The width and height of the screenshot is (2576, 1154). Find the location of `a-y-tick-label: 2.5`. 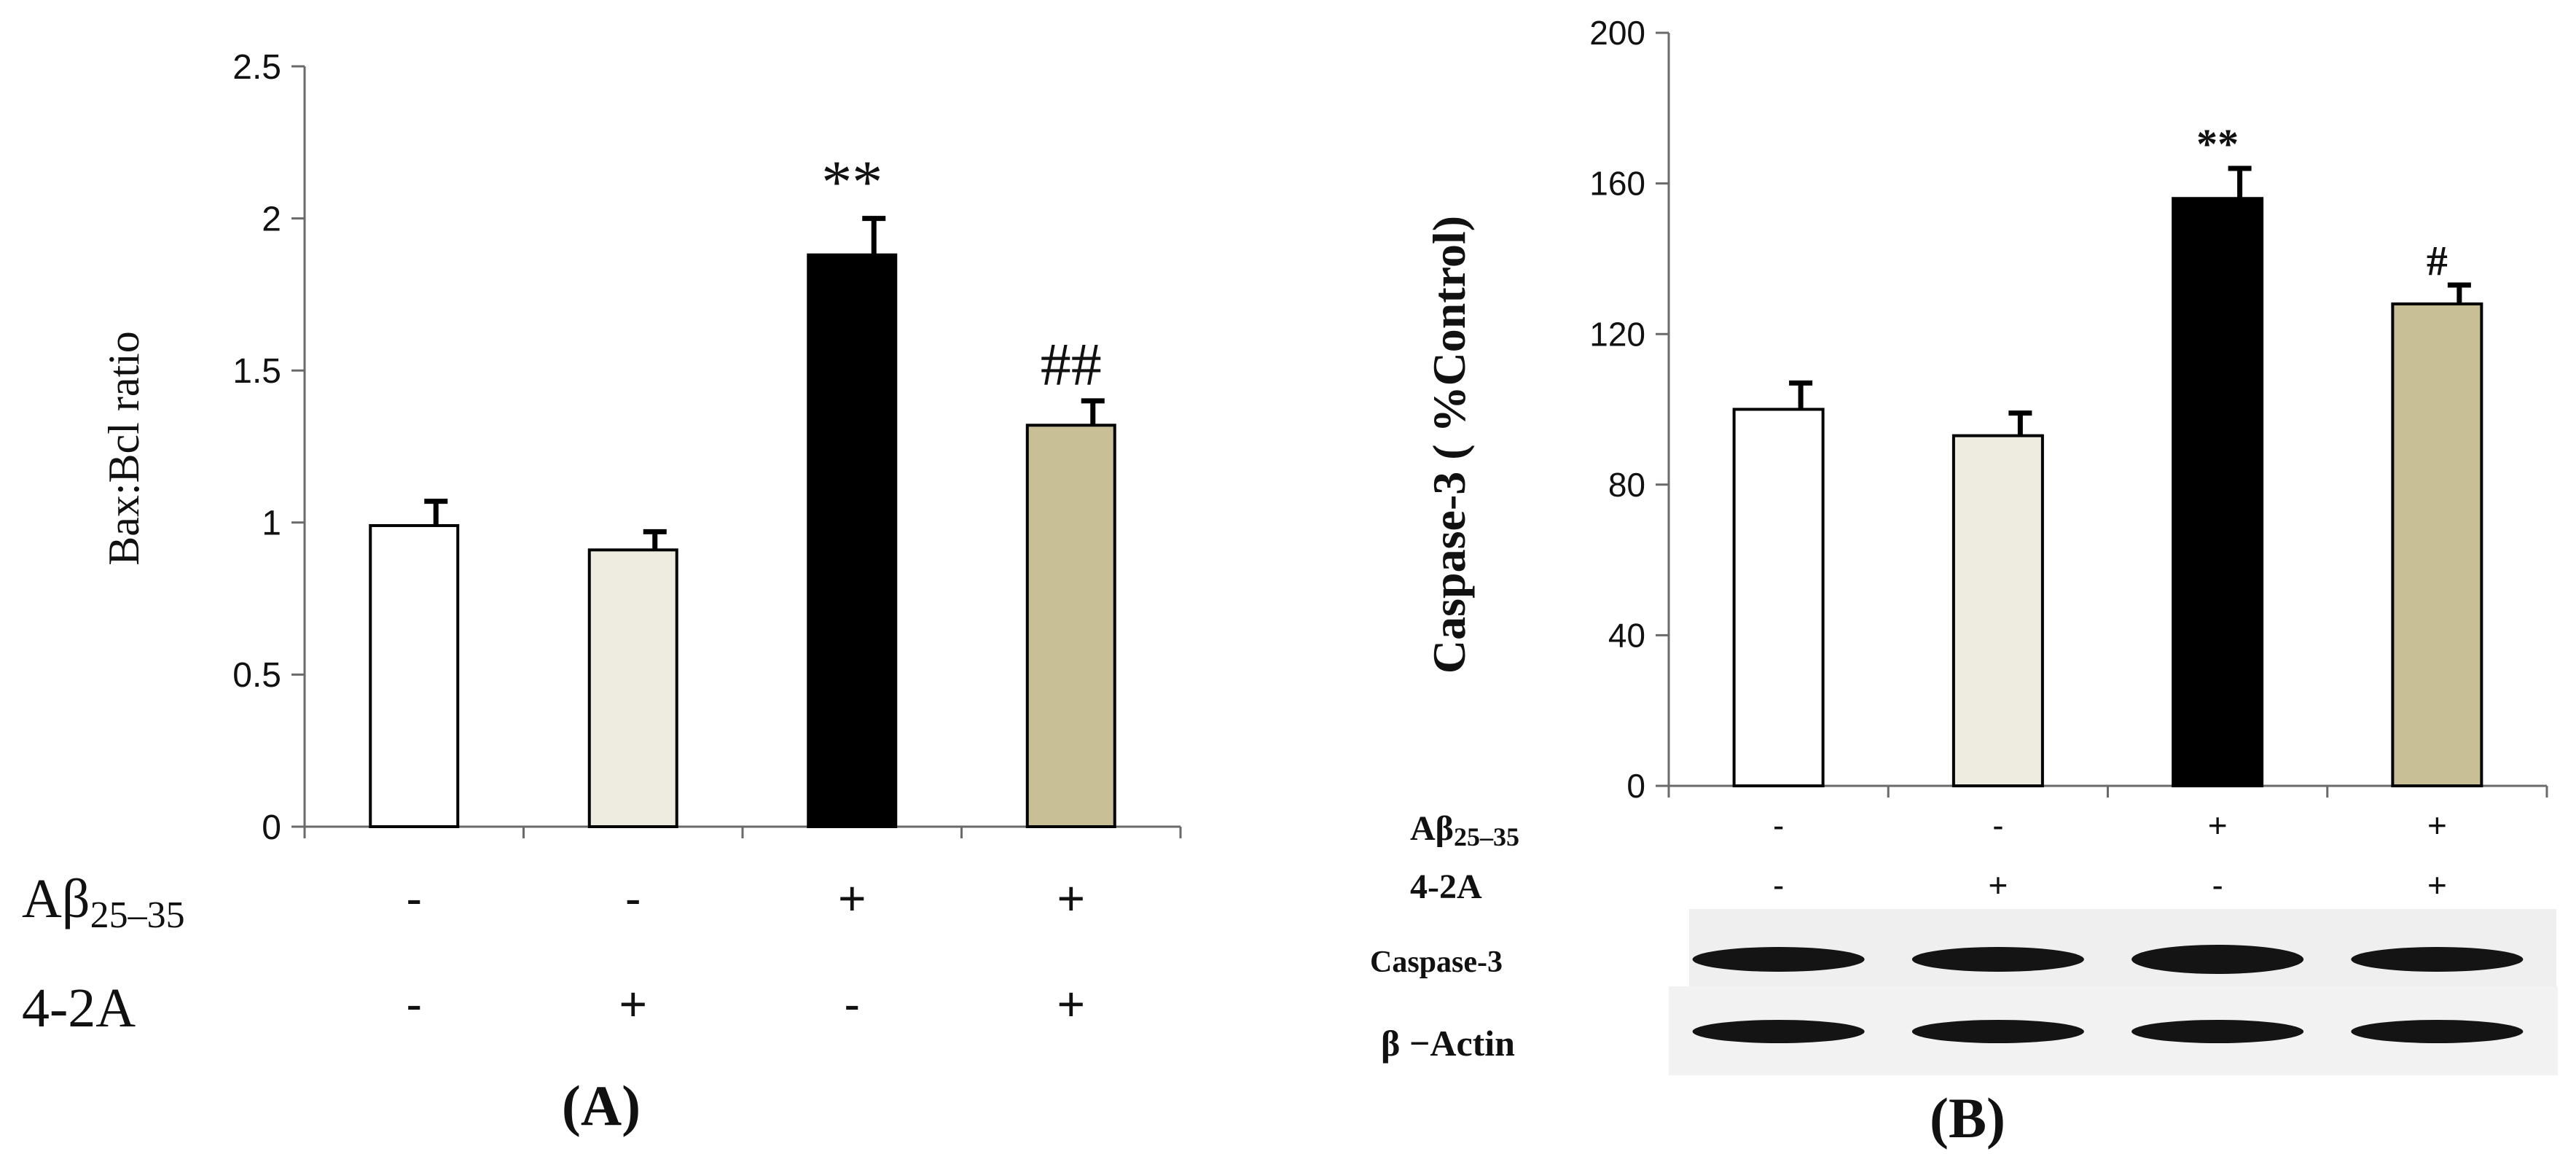

a-y-tick-label: 2.5 is located at coordinates (256, 68).